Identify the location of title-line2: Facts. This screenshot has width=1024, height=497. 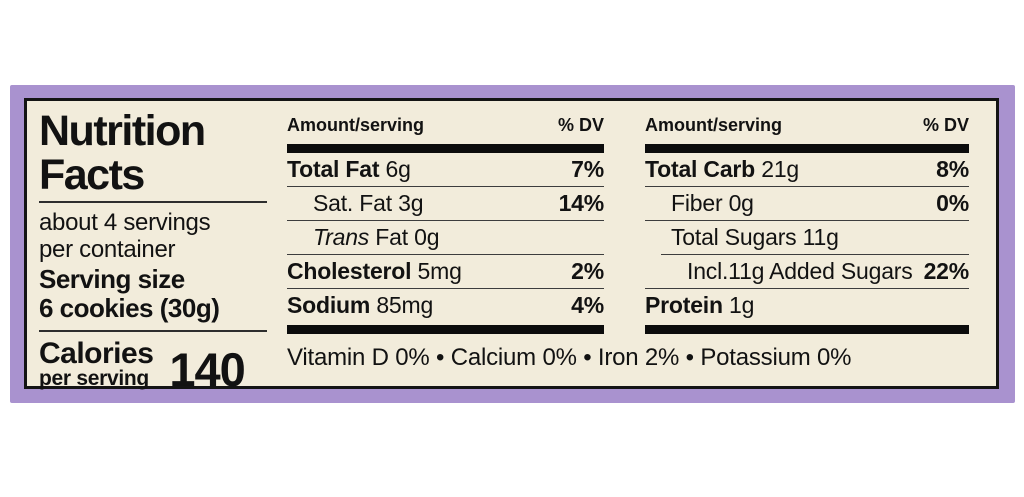
(92, 175).